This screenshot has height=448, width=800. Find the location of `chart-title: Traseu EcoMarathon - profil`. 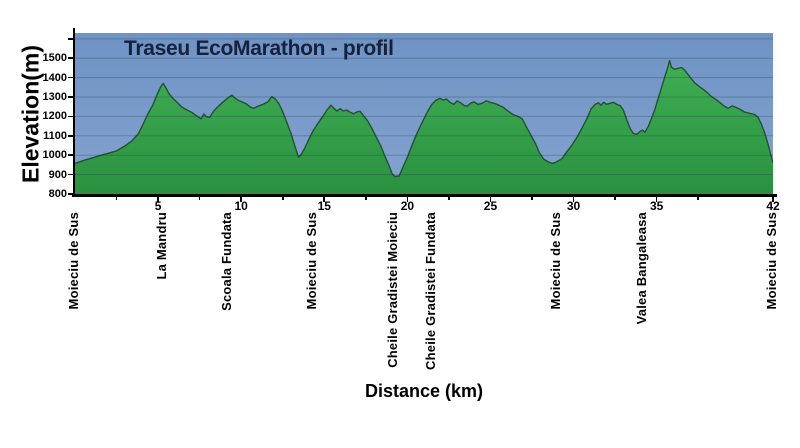

chart-title: Traseu EcoMarathon - profil is located at coordinates (259, 48).